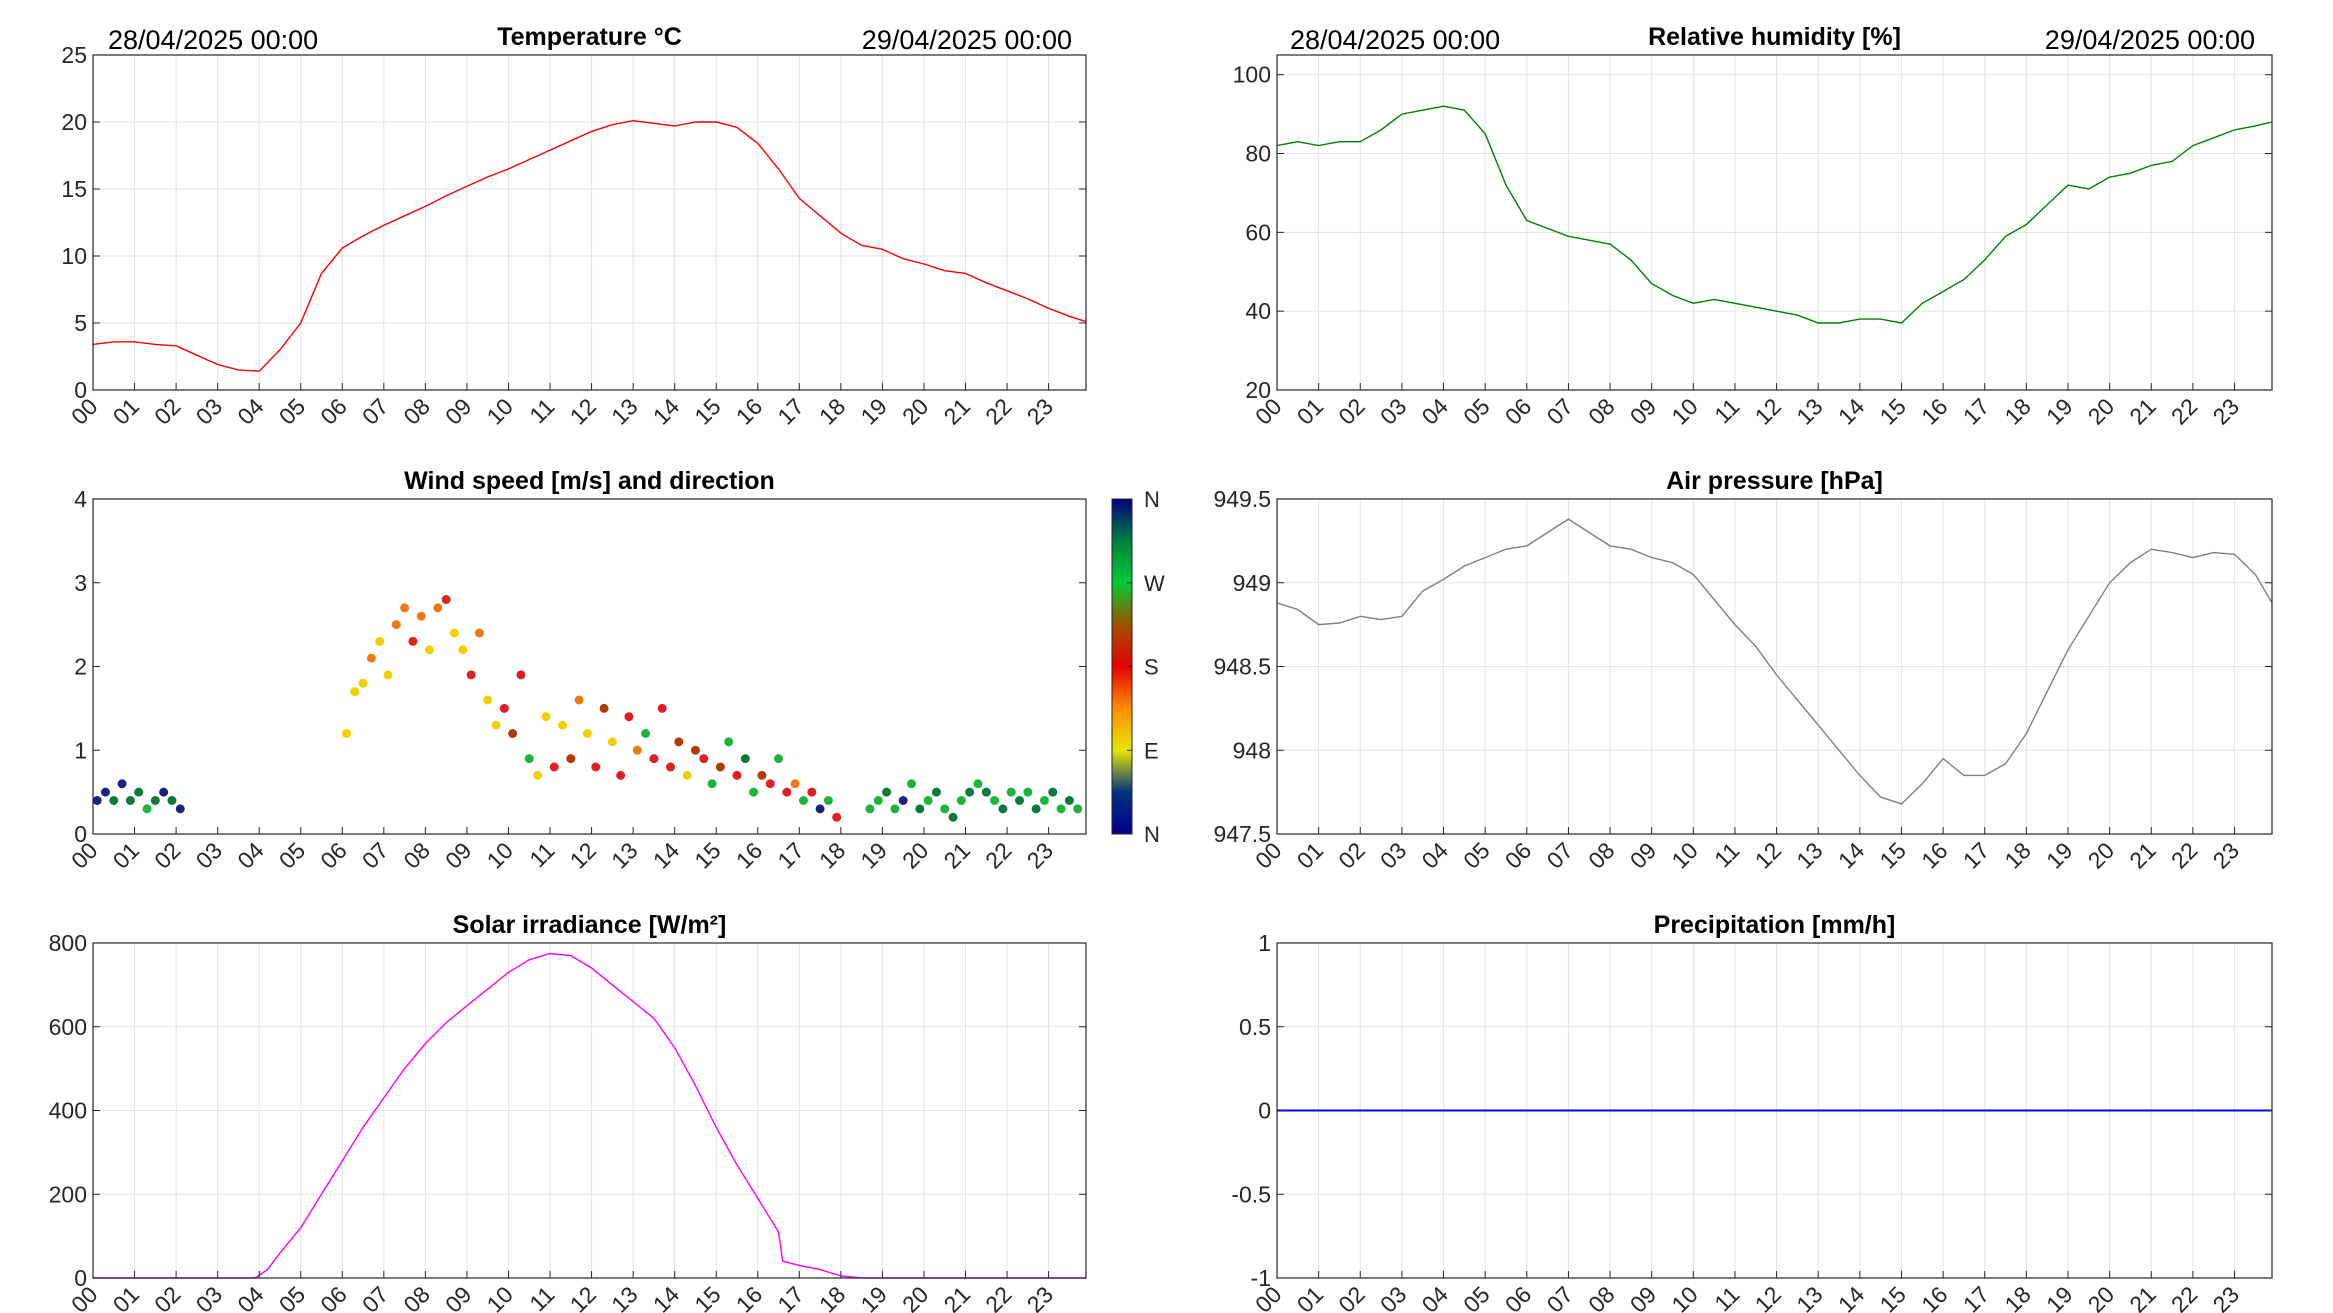  I want to click on series-line-solar, so click(589, 1115).